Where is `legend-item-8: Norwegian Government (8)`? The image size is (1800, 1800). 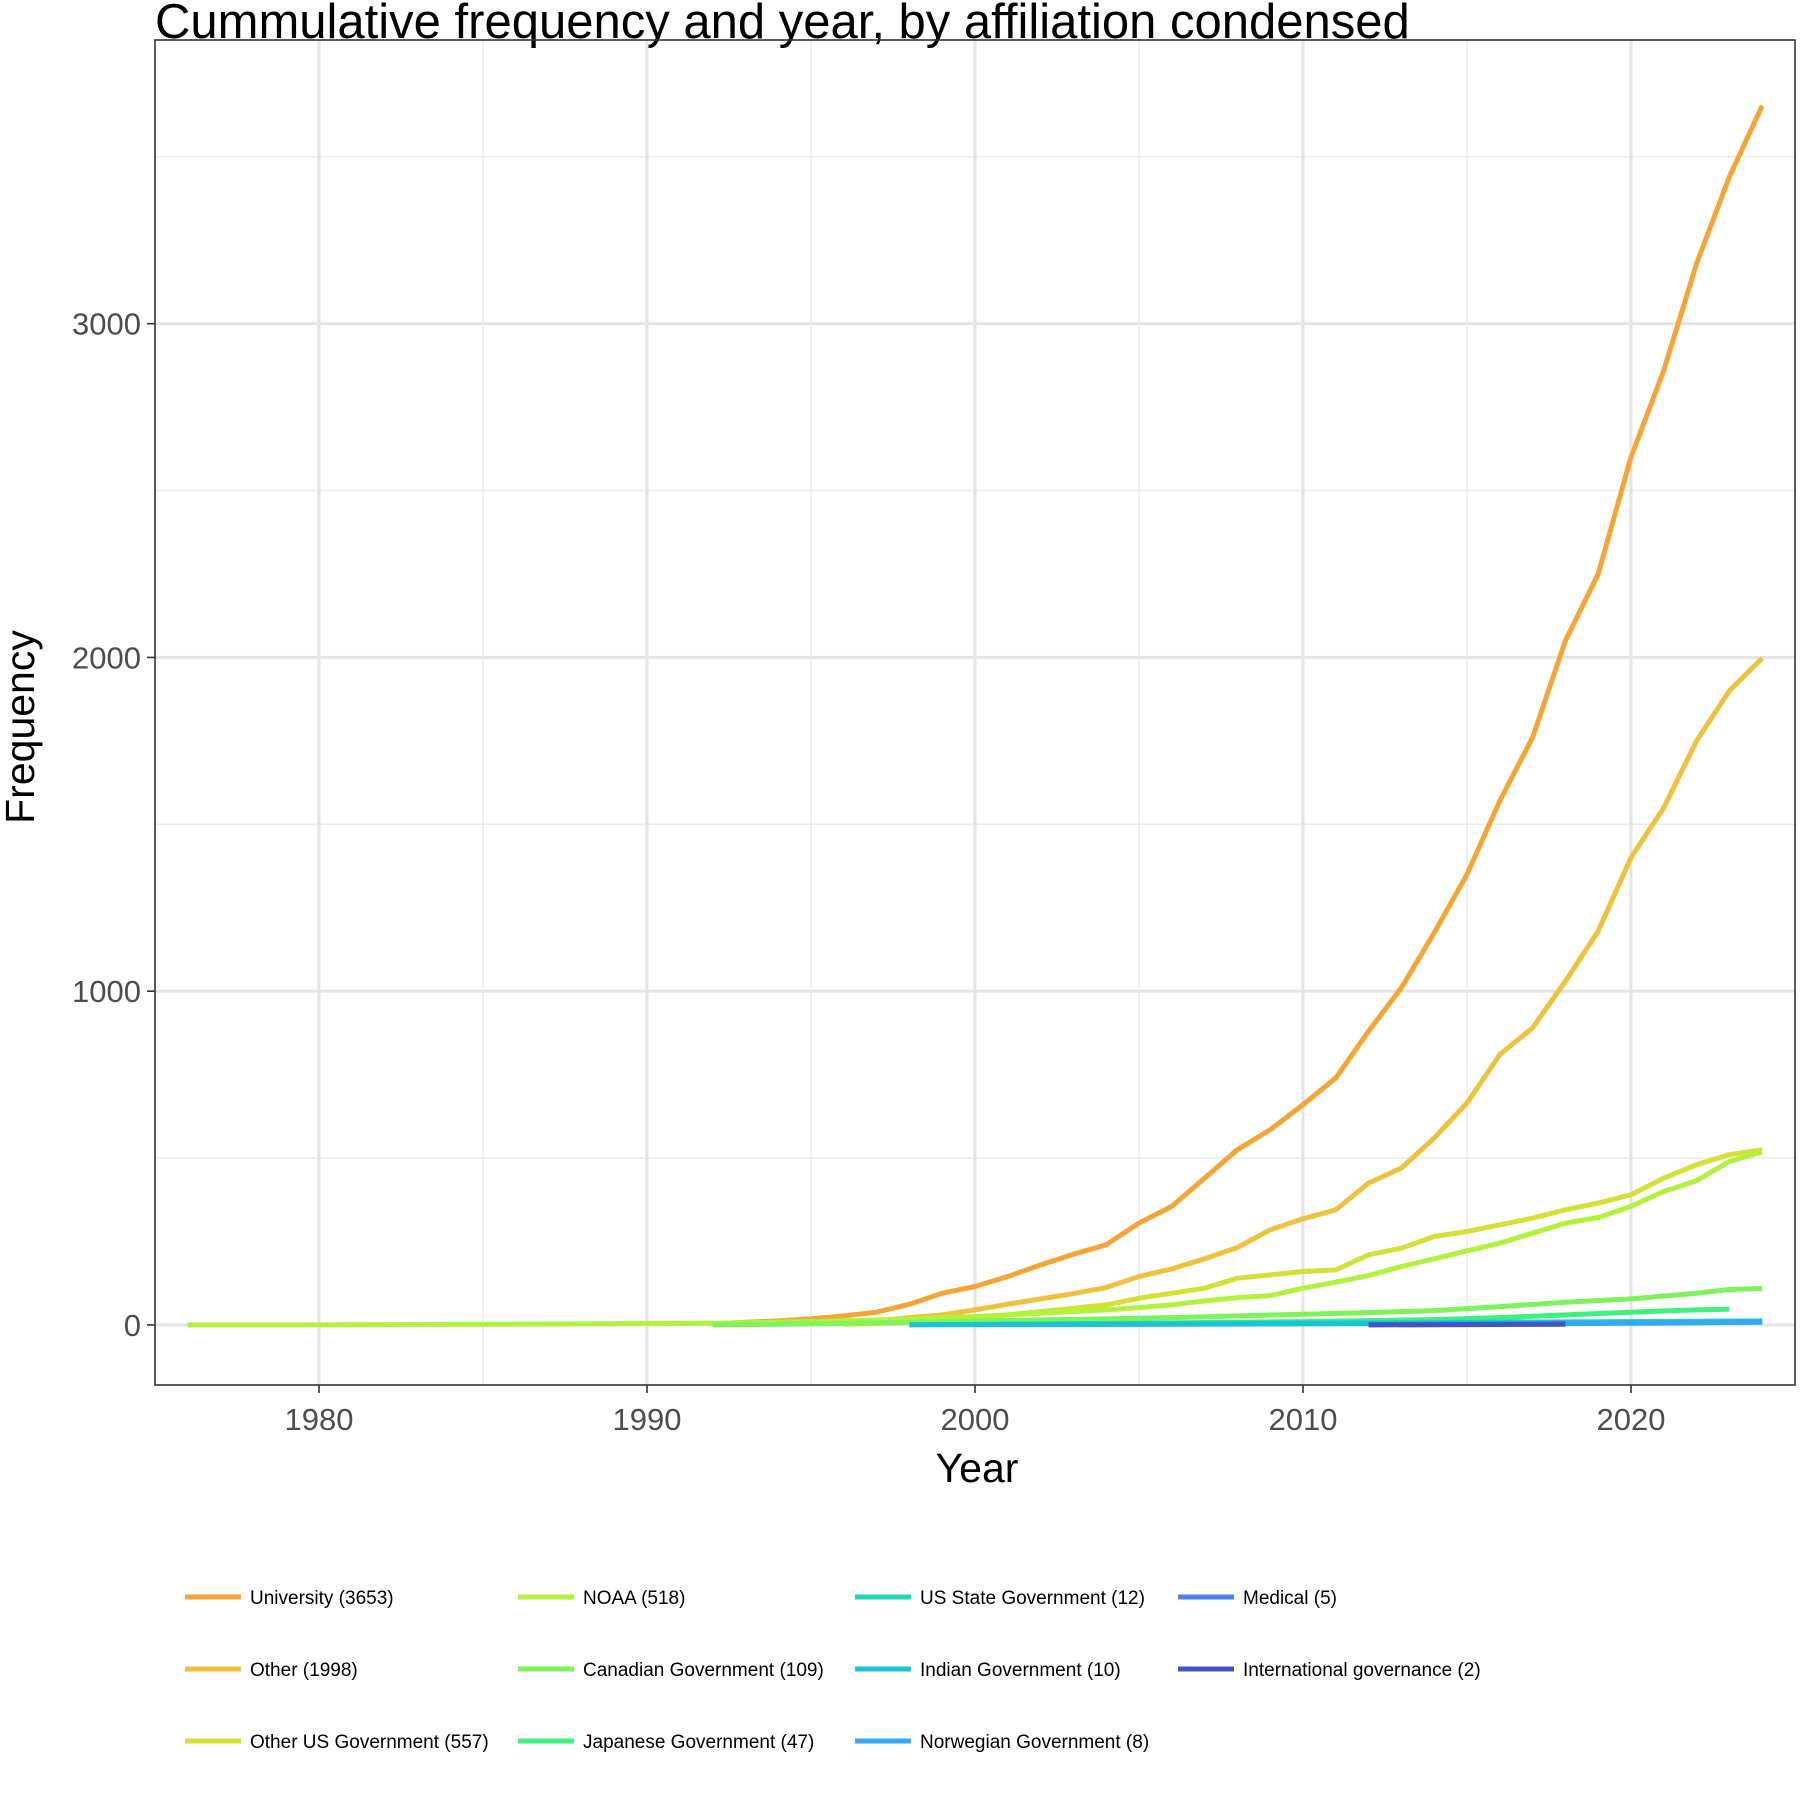 legend-item-8: Norwegian Government (8) is located at coordinates (1002, 1742).